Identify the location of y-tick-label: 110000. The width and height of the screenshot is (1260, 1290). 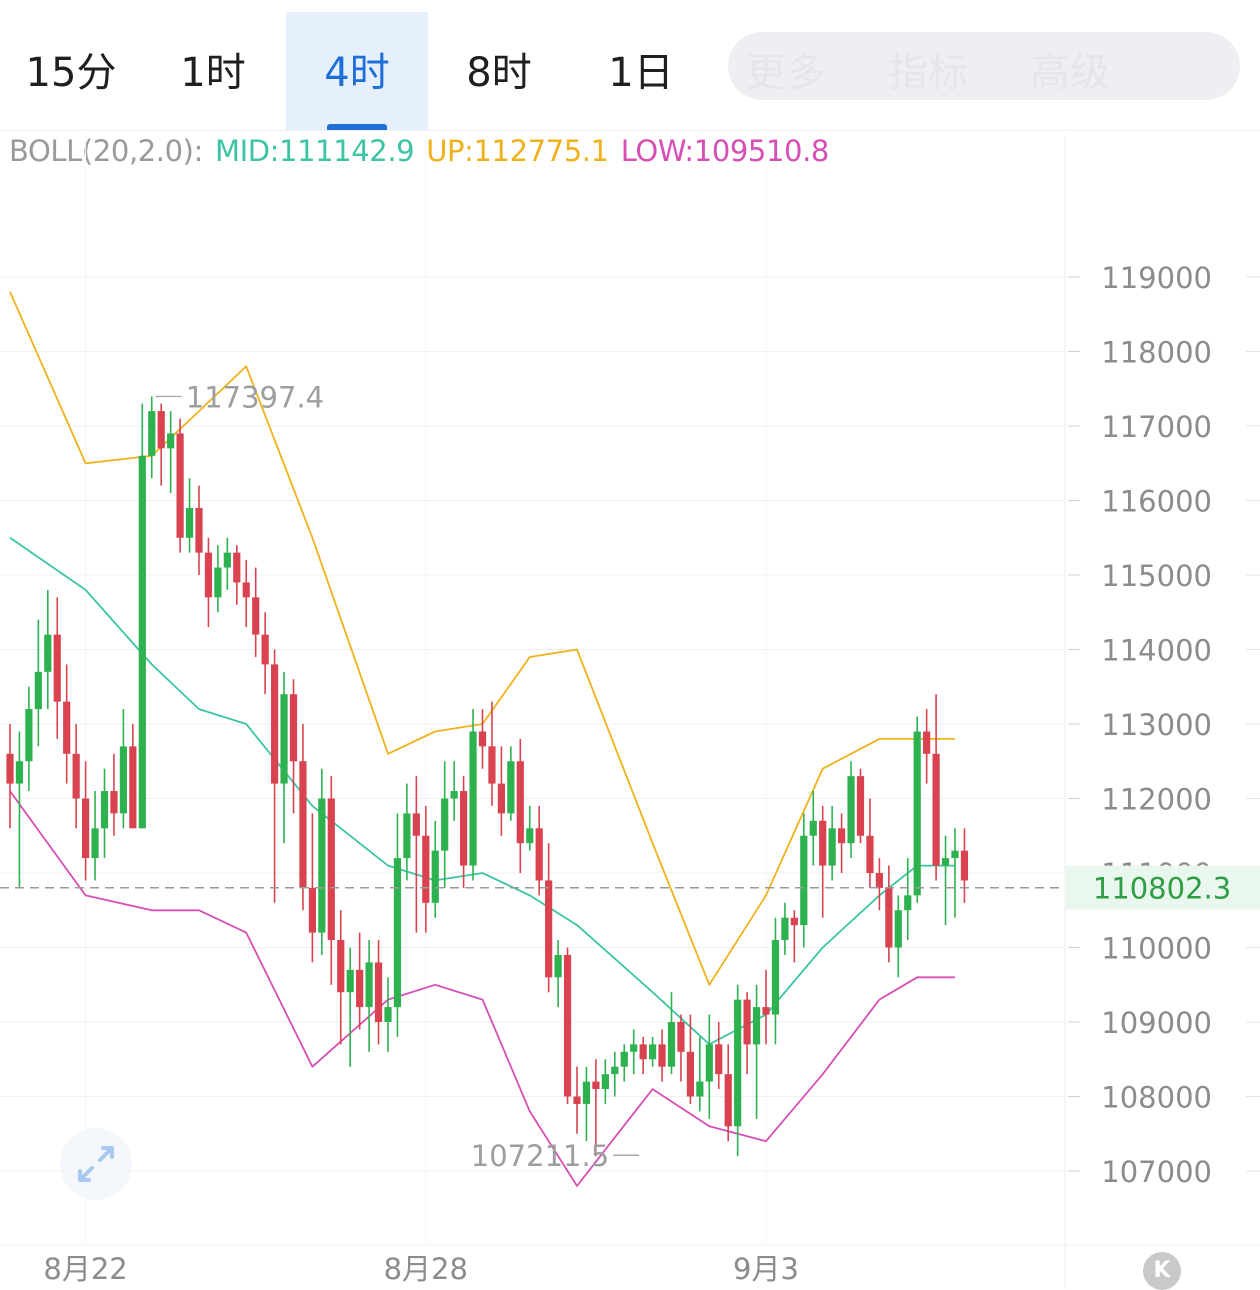
(1156, 949).